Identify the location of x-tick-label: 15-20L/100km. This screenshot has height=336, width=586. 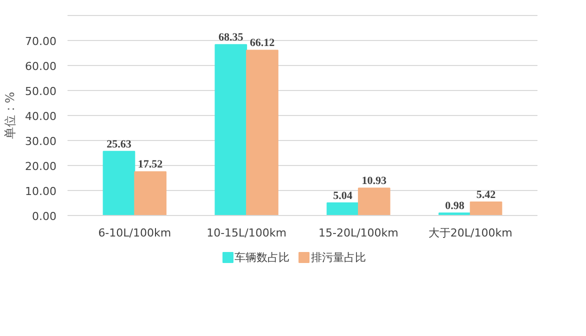
(358, 233).